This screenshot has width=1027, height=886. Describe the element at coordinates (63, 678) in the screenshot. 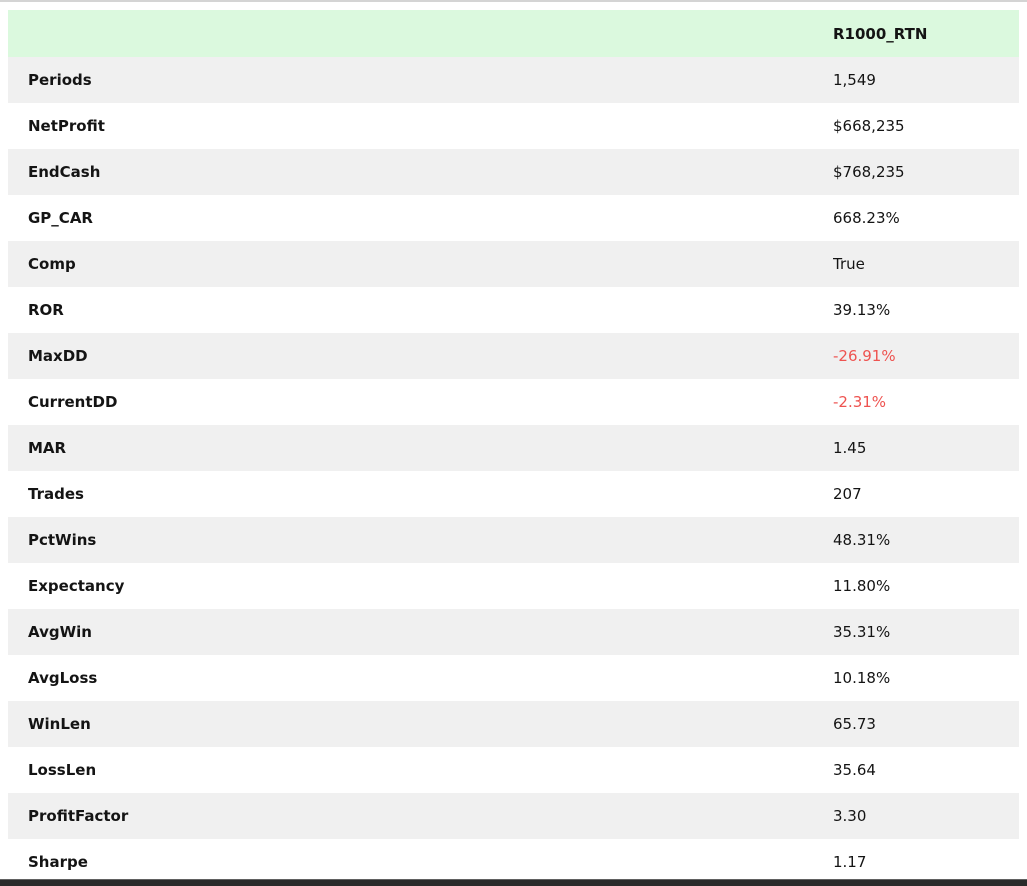

I see `metric-label: AvgLoss` at that location.